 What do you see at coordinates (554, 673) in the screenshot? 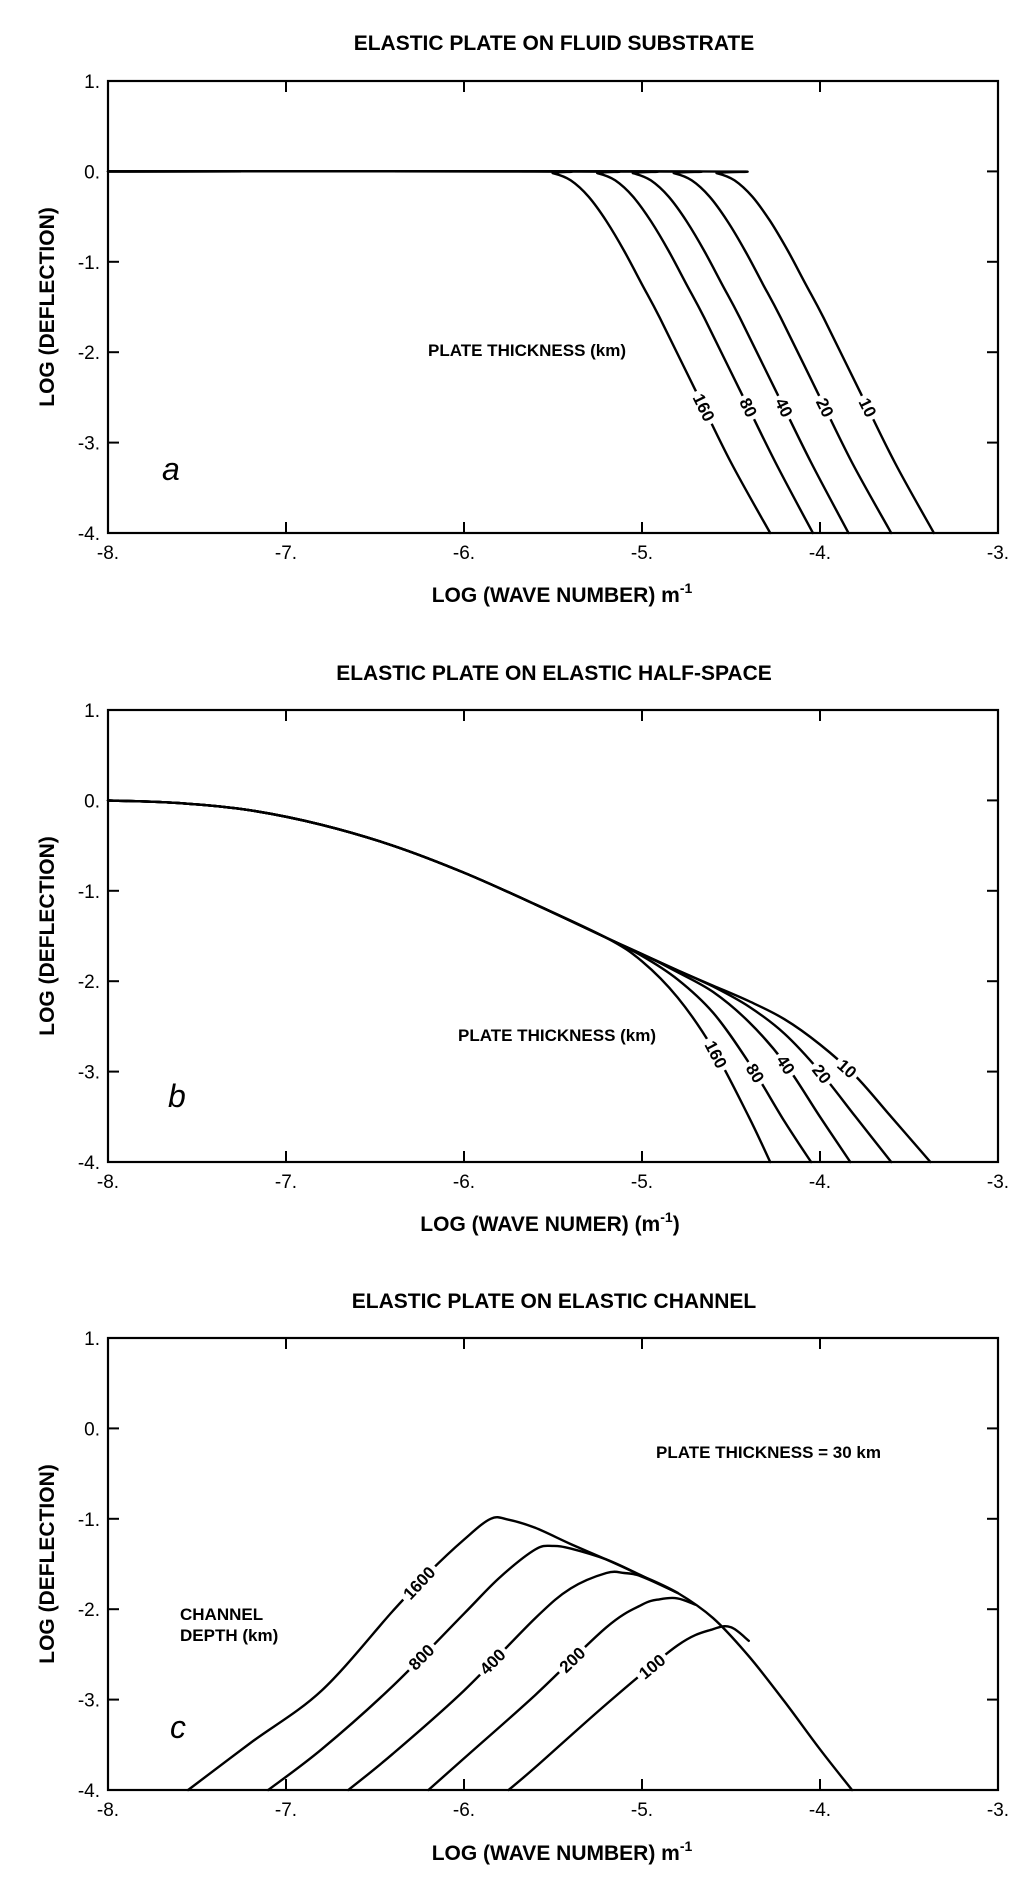
I see `chart-title: ELASTIC PLATE ON ELASTIC HALF-SPACE` at bounding box center [554, 673].